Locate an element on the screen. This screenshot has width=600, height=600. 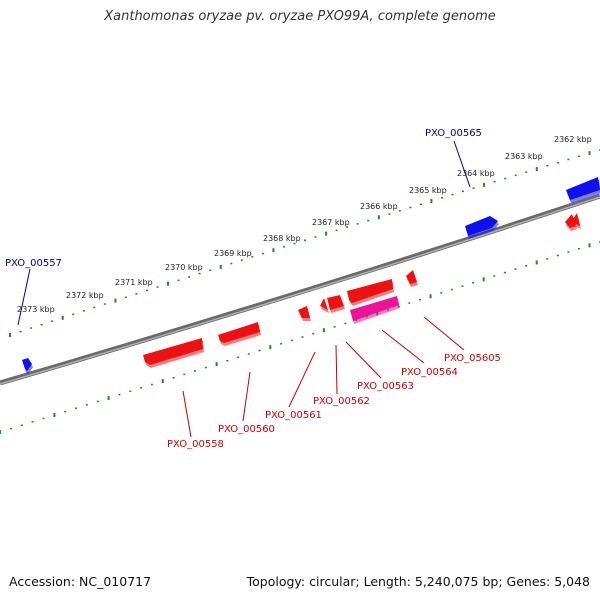
kbp-tick-label: 2366 kbp is located at coordinates (379, 206).